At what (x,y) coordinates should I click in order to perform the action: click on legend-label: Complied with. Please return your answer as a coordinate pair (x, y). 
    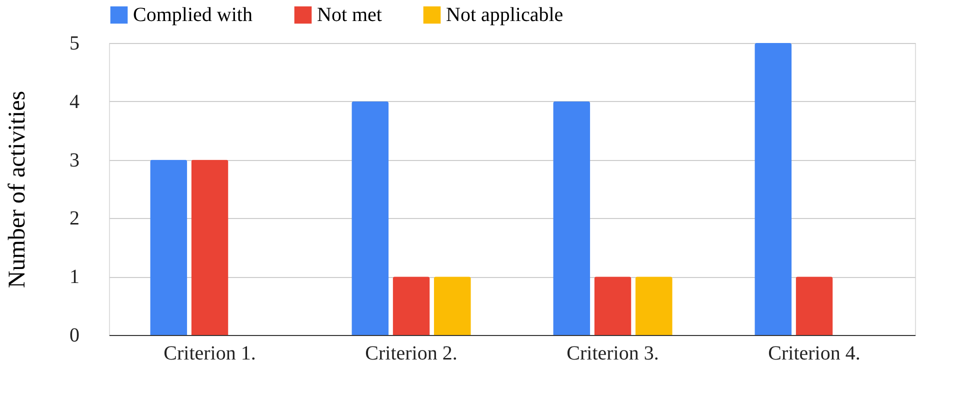
    Looking at the image, I should click on (192, 15).